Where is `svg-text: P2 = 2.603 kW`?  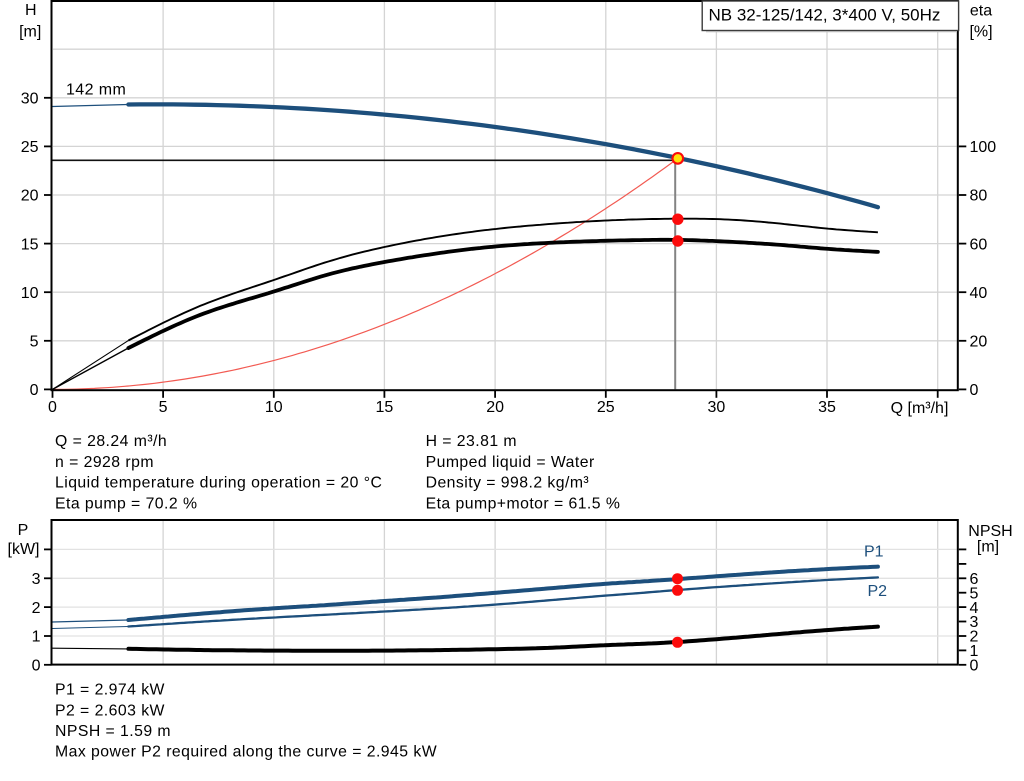
svg-text: P2 = 2.603 kW is located at coordinates (110, 710).